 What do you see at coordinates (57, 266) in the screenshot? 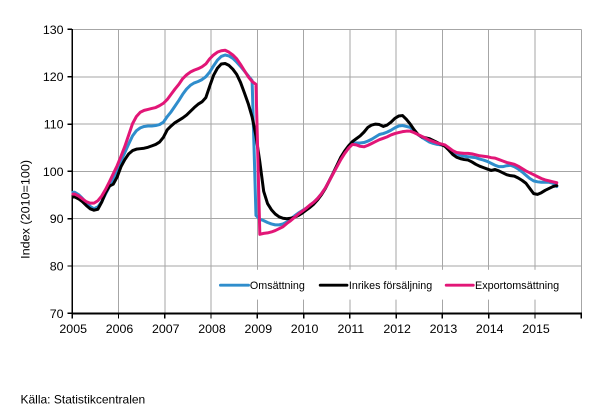
I see `svg-text: 80` at bounding box center [57, 266].